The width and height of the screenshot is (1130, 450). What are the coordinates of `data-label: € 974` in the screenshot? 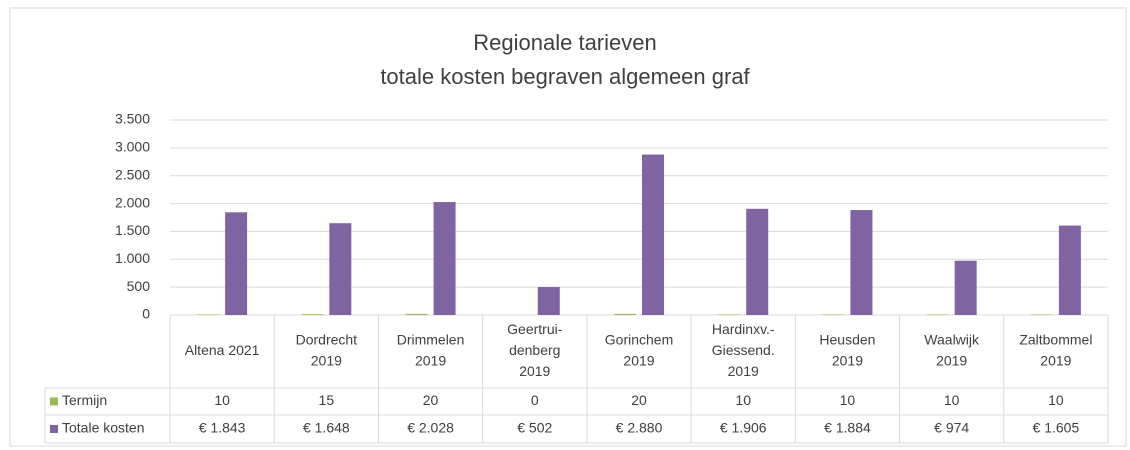 It's located at (951, 428).